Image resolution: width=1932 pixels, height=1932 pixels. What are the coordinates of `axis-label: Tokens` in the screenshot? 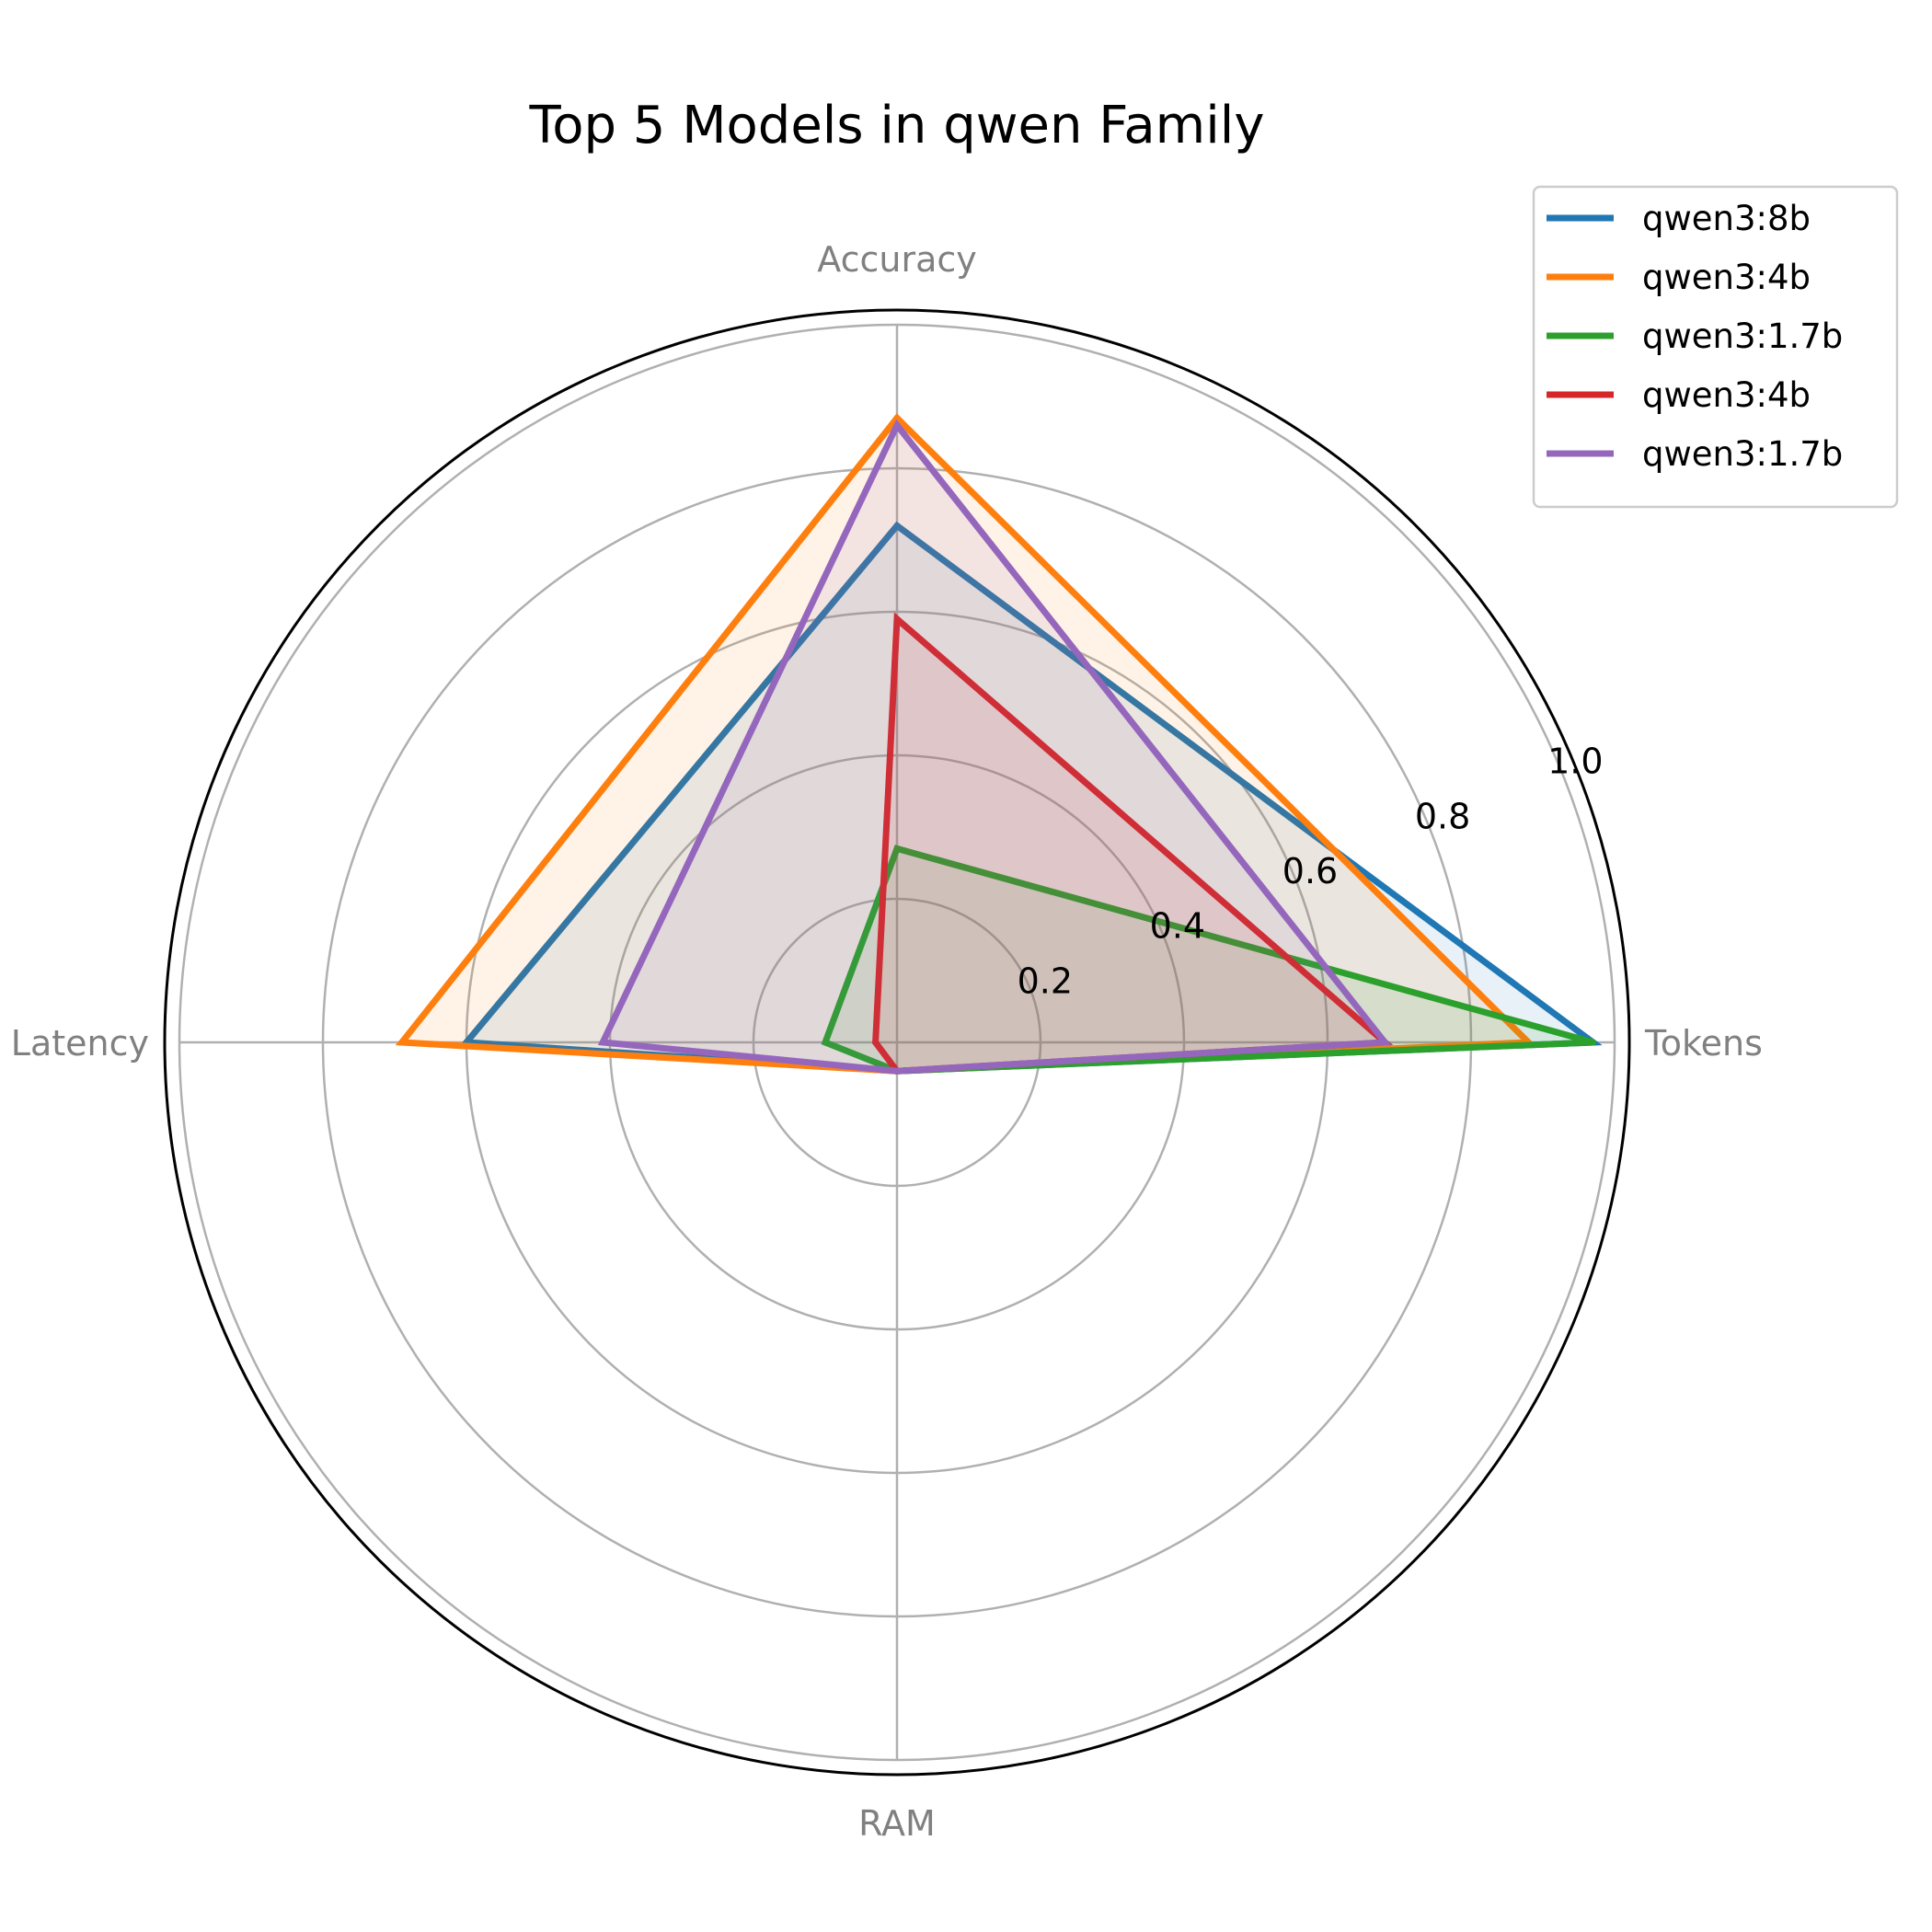 It's located at (1703, 1043).